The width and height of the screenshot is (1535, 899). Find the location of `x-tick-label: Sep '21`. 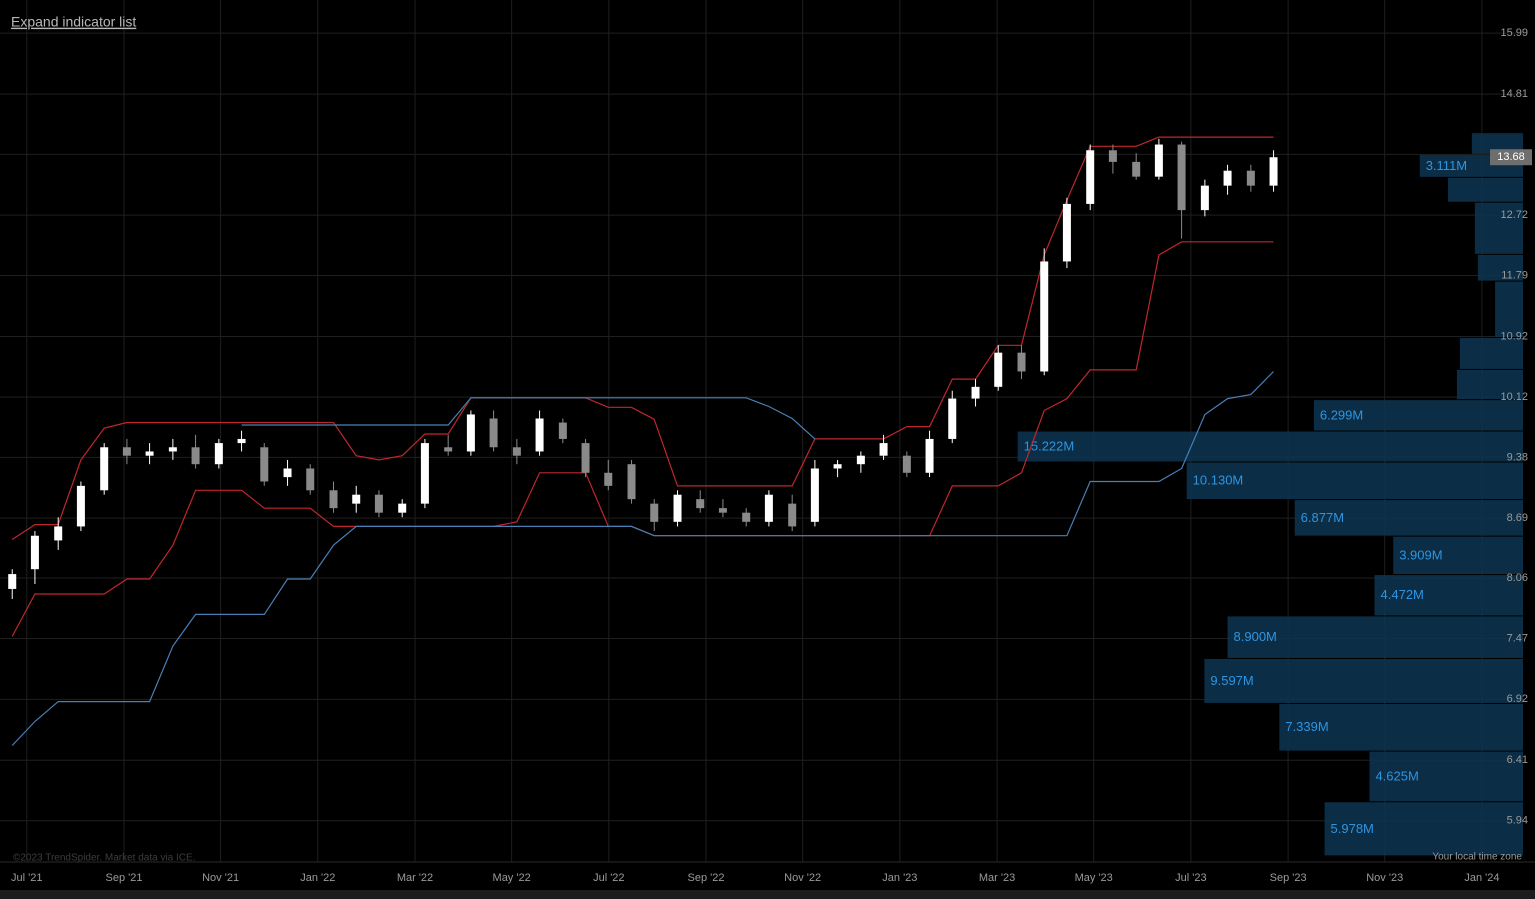

x-tick-label: Sep '21 is located at coordinates (123, 878).